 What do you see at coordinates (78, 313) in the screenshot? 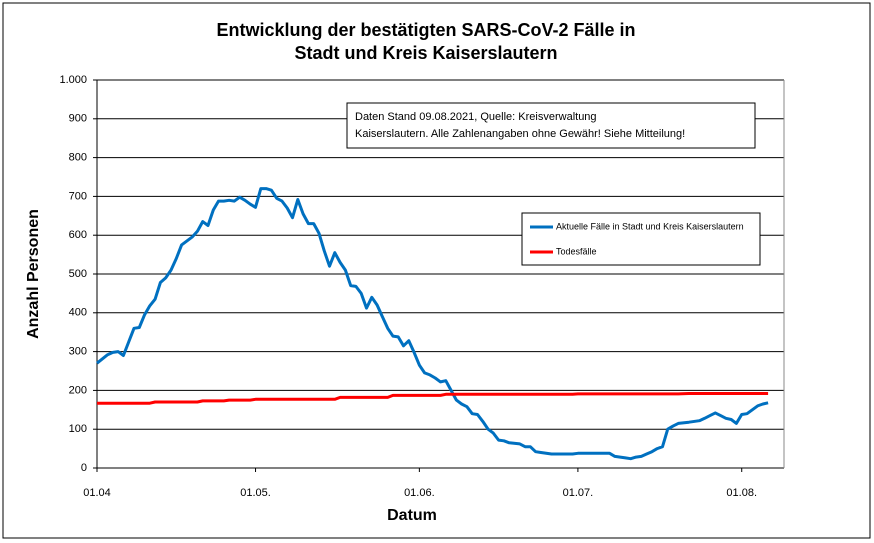
I see `y-tick-label: 400` at bounding box center [78, 313].